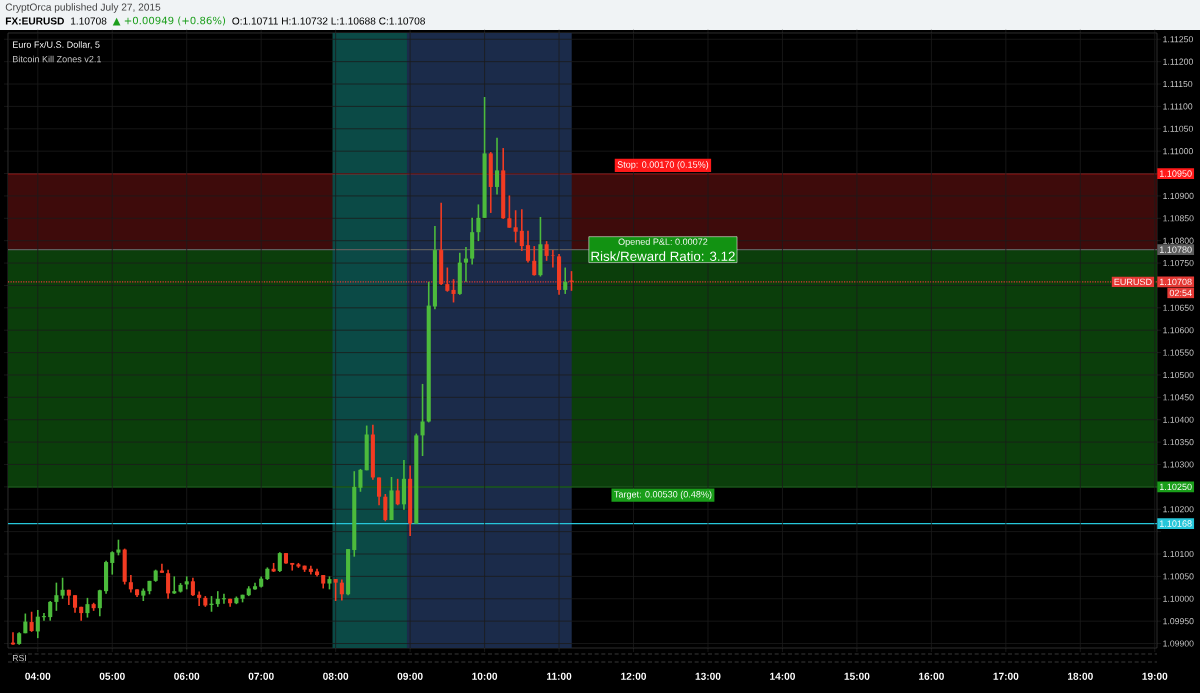 Image resolution: width=1200 pixels, height=693 pixels. Describe the element at coordinates (663, 495) in the screenshot. I see `band-label: Target: 0.00530 (0.48%)` at that location.